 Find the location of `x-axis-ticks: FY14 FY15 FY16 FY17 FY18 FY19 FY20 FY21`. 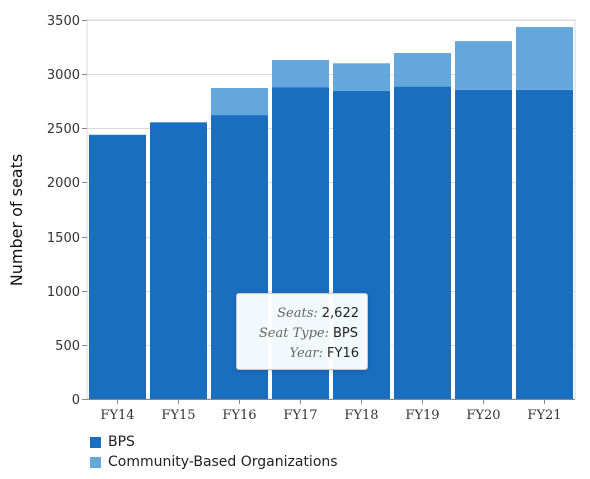

x-axis-ticks: FY14 FY15 FY16 FY17 FY18 FY19 FY20 FY21 is located at coordinates (331, 411).